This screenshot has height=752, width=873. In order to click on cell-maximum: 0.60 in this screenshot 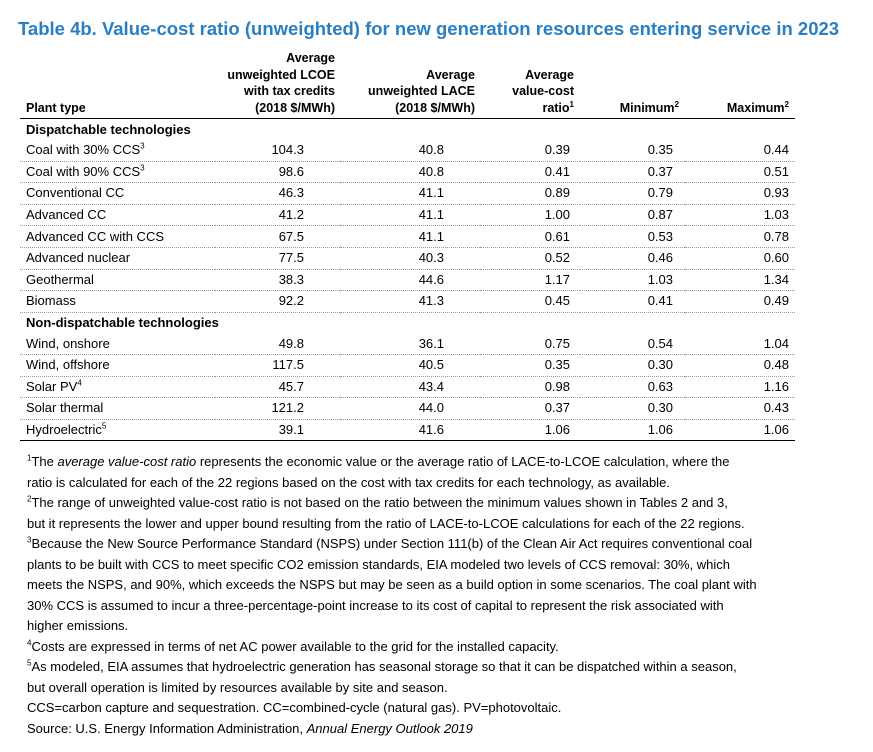, I will do `click(740, 258)`.